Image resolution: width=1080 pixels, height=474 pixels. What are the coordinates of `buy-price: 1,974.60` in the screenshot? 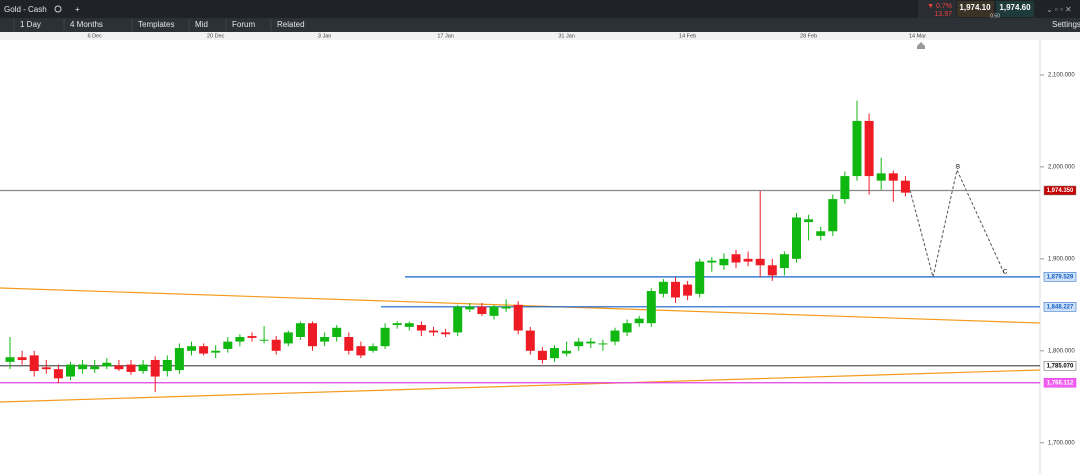 It's located at (1015, 7).